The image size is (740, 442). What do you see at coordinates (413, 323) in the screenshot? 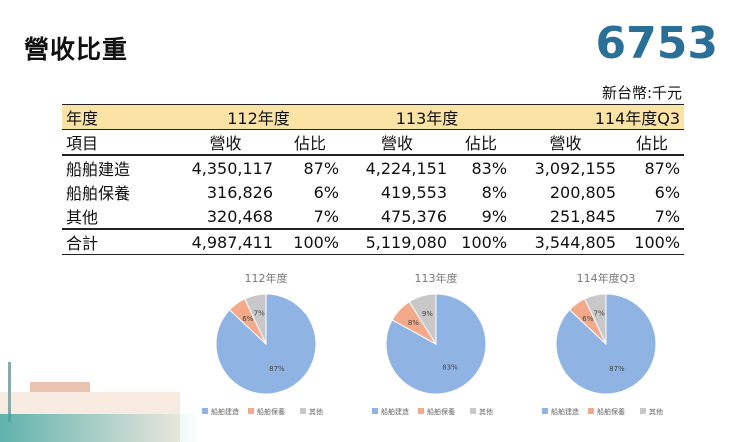
I see `pie-data-label: 8%` at bounding box center [413, 323].